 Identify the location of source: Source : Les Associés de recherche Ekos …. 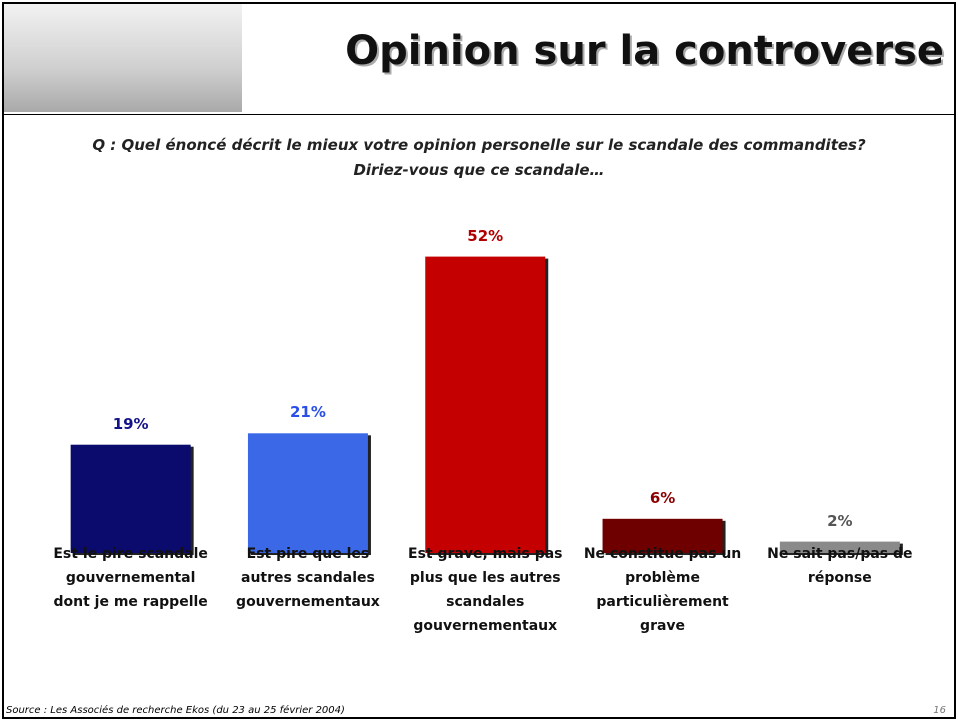
(175, 710).